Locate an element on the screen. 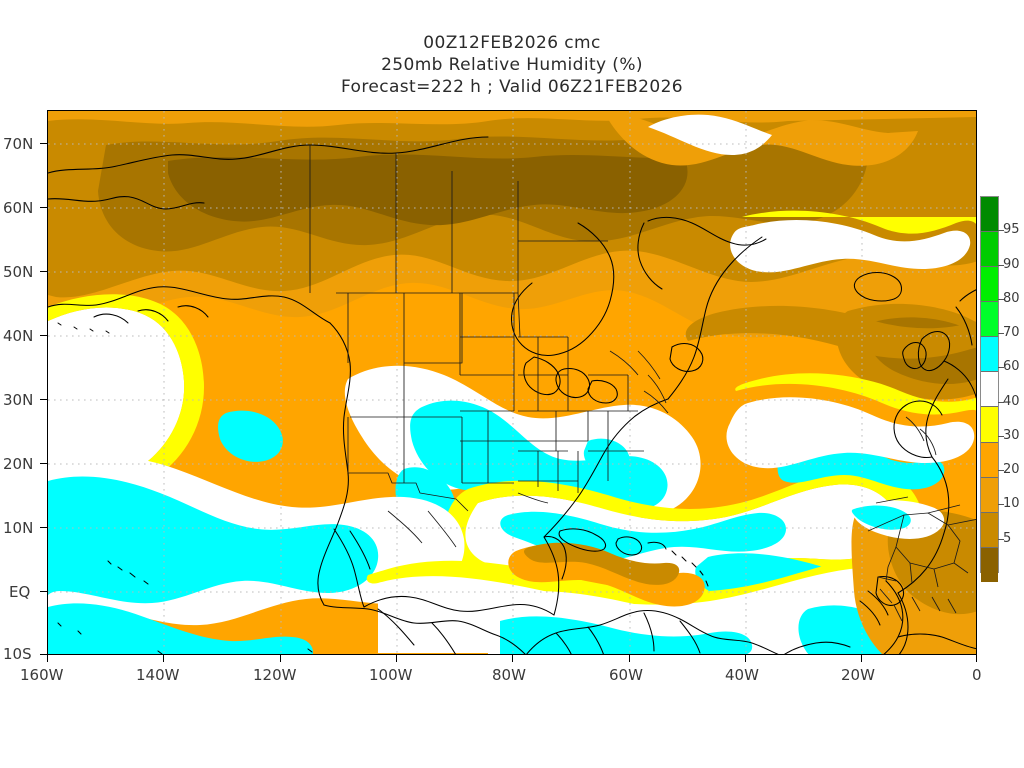 This screenshot has width=1024, height=768. lat-tick-60N is located at coordinates (43, 207).